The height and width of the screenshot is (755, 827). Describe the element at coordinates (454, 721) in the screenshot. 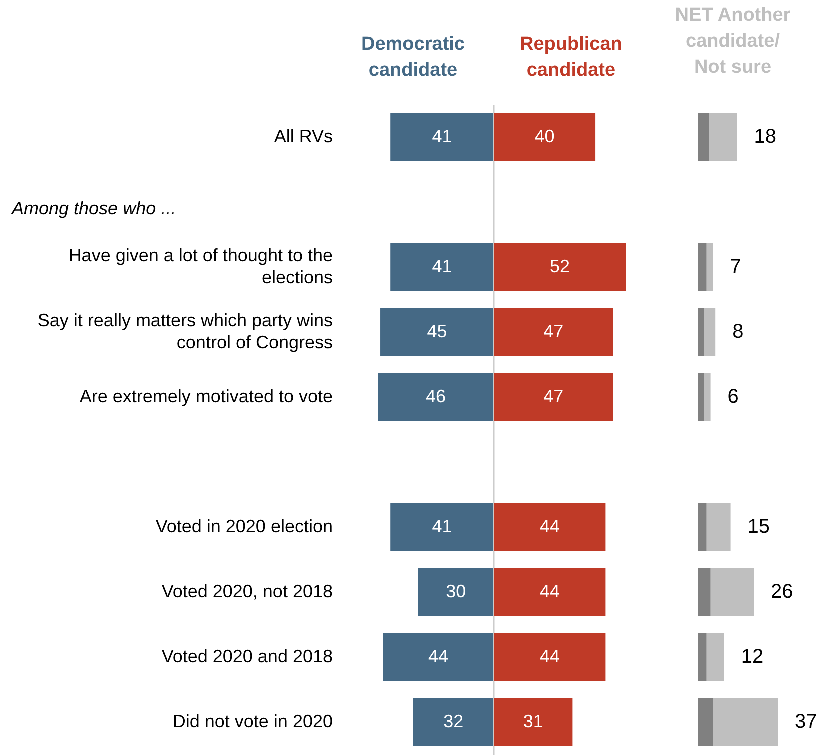

I see `data-label: 32` at that location.